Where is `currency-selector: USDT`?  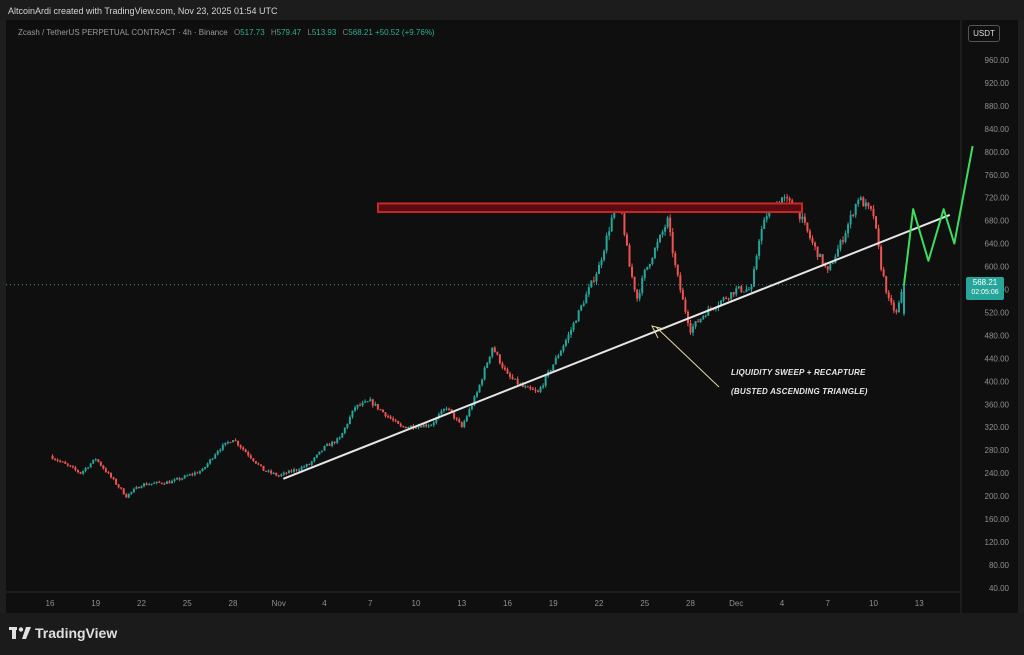
currency-selector: USDT is located at coordinates (984, 33).